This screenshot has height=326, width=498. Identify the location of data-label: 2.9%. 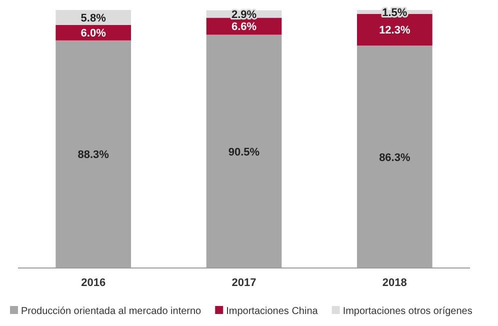
(244, 14).